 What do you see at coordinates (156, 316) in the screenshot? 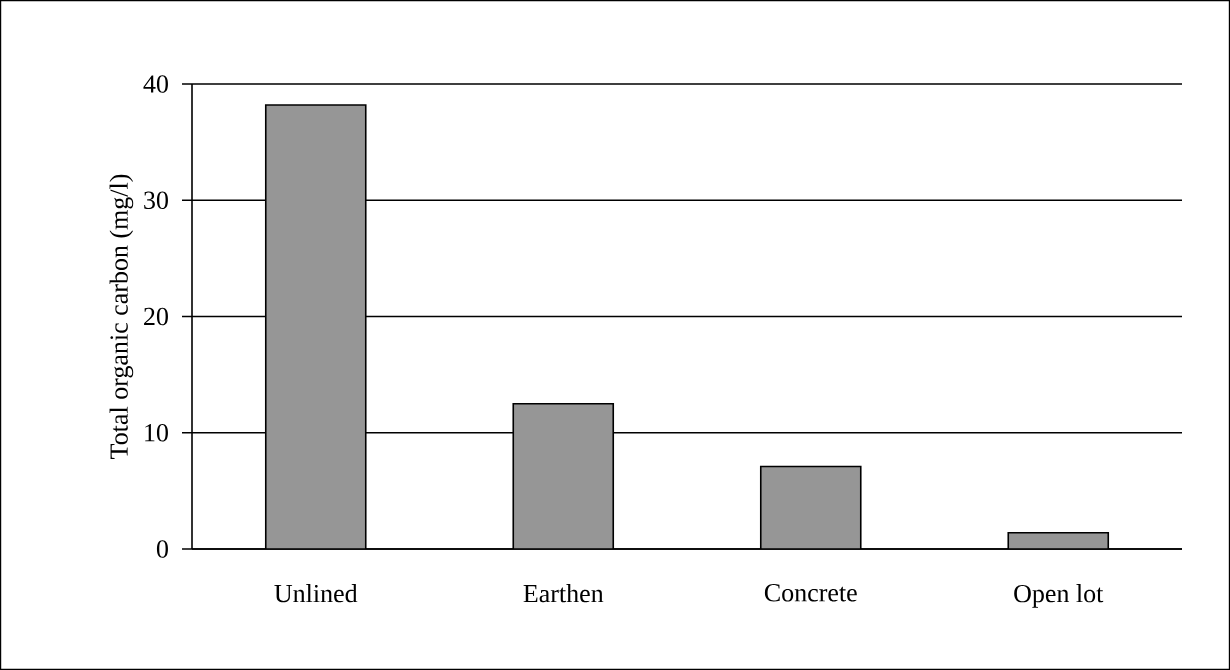
I see `y-tick-label: 20` at bounding box center [156, 316].